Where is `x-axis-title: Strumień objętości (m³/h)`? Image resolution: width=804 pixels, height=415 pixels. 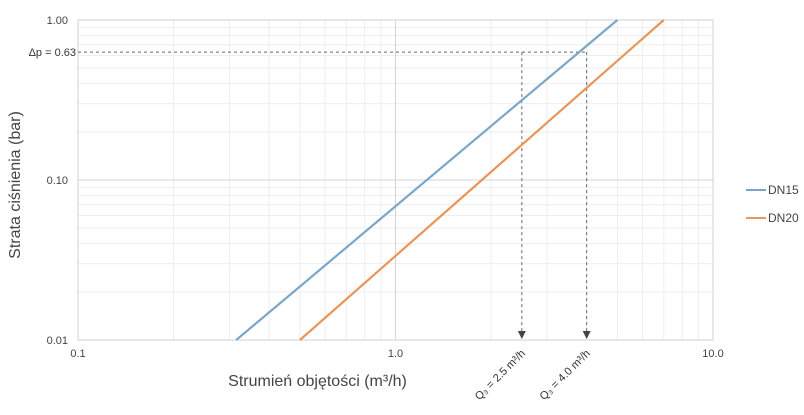
x-axis-title: Strumień objętości (m³/h) is located at coordinates (317, 381).